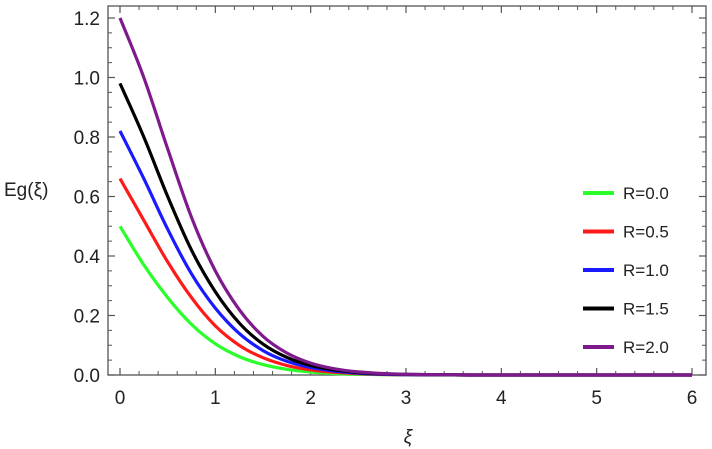 The height and width of the screenshot is (449, 712). What do you see at coordinates (87, 79) in the screenshot?
I see `y-tick-label: 1.0` at bounding box center [87, 79].